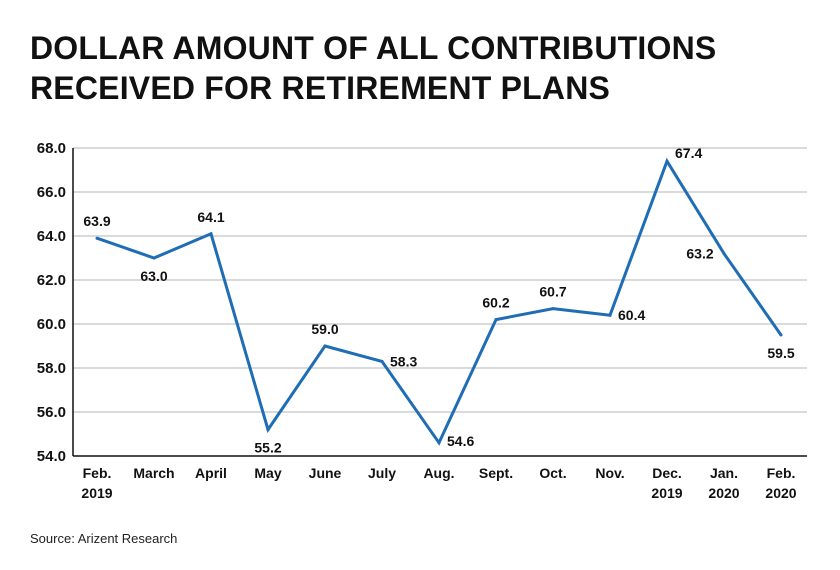 The height and width of the screenshot is (570, 840). Describe the element at coordinates (51, 302) in the screenshot. I see `y-axis-tick-labels: 54.0 56.0 58.0 60.0 62.0 64.0 66.0 68.0` at that location.